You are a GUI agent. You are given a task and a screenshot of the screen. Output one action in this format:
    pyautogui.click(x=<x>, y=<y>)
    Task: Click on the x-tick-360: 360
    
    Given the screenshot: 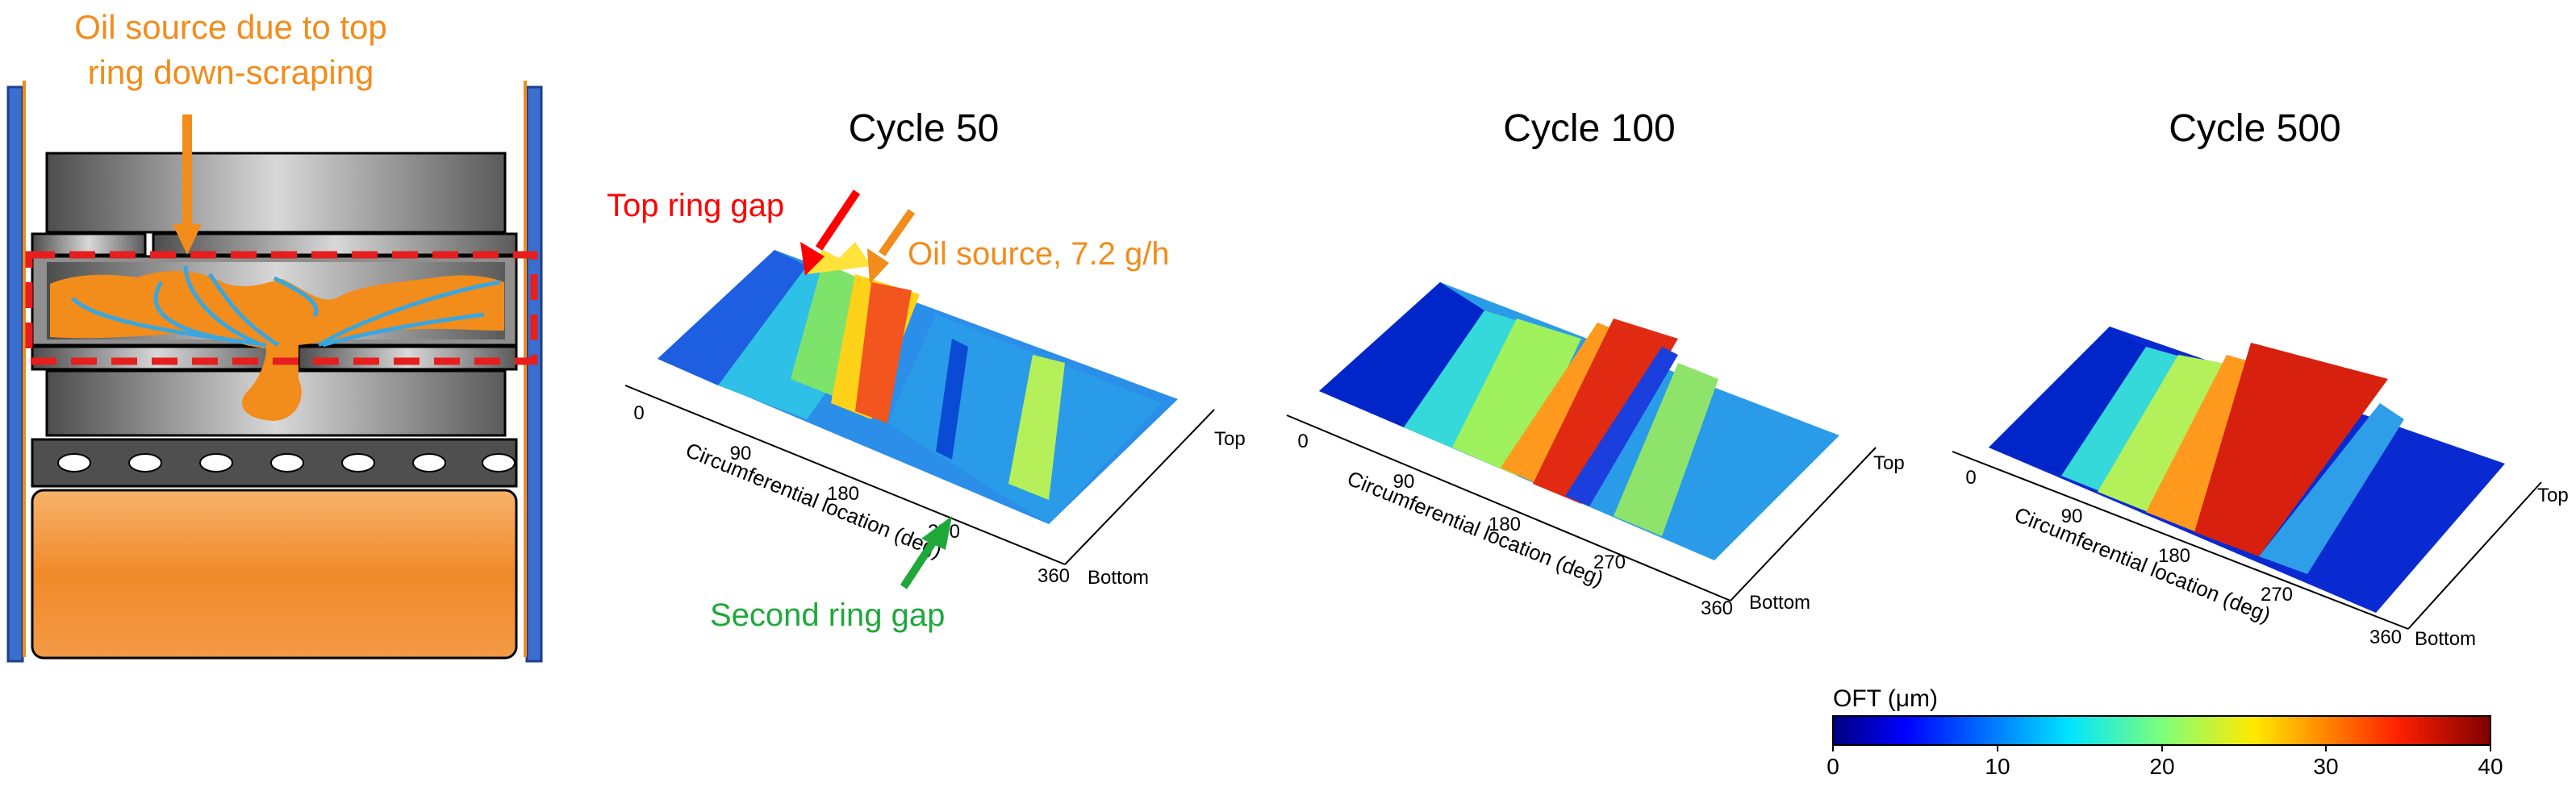 What is the action you would take?
    pyautogui.click(x=1053, y=576)
    